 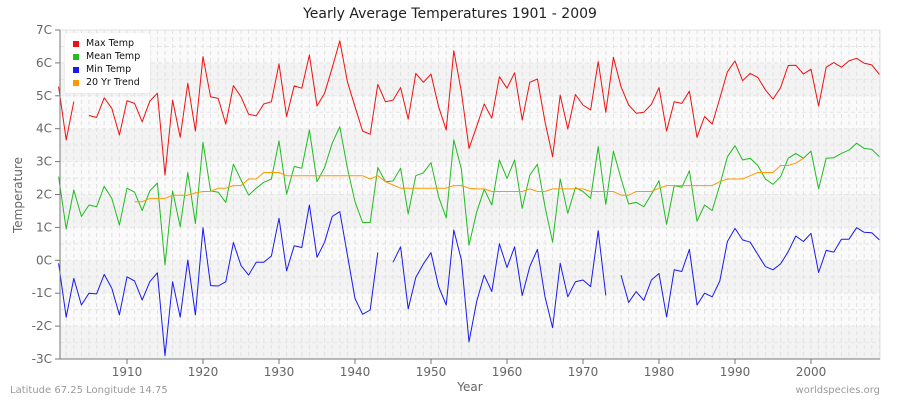 What do you see at coordinates (735, 372) in the screenshot?
I see `x-tick-label: 1990` at bounding box center [735, 372].